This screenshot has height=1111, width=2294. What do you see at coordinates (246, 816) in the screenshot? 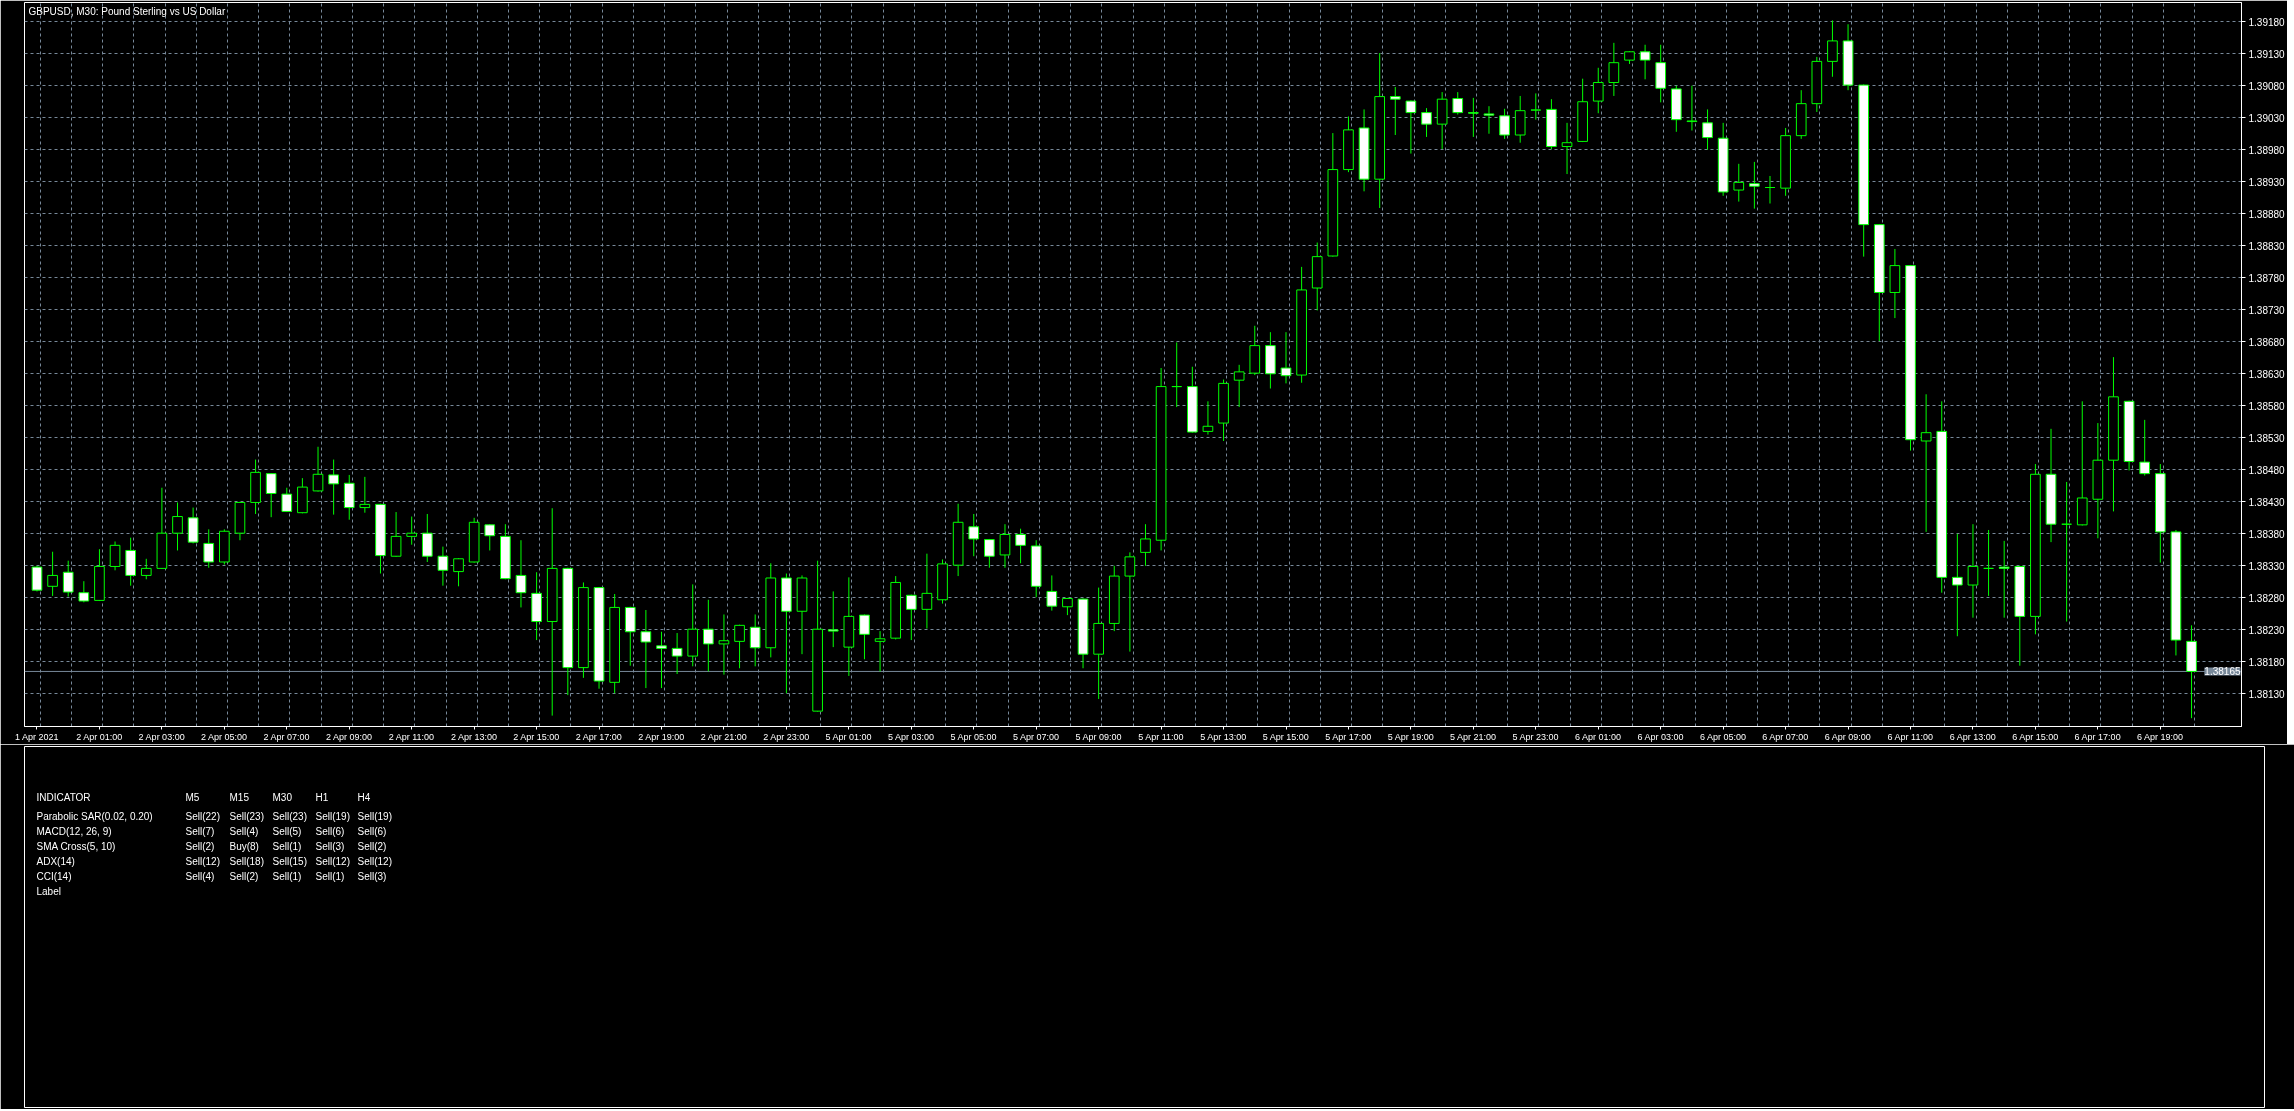
I see `text: Sell(23)` at bounding box center [246, 816].